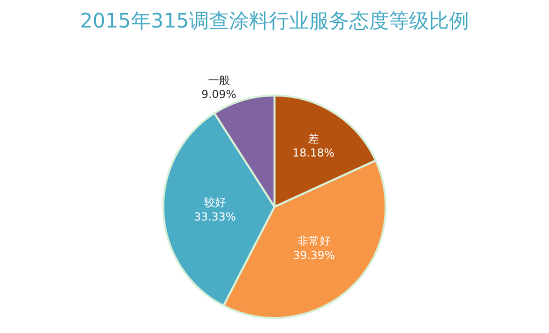 Image resolution: width=549 pixels, height=333 pixels. Describe the element at coordinates (313, 153) in the screenshot. I see `data-label: 18.18%` at that location.